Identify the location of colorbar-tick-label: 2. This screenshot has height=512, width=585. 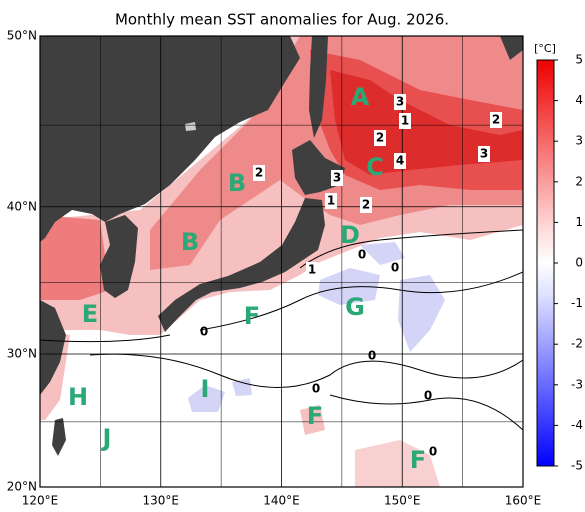
(579, 181).